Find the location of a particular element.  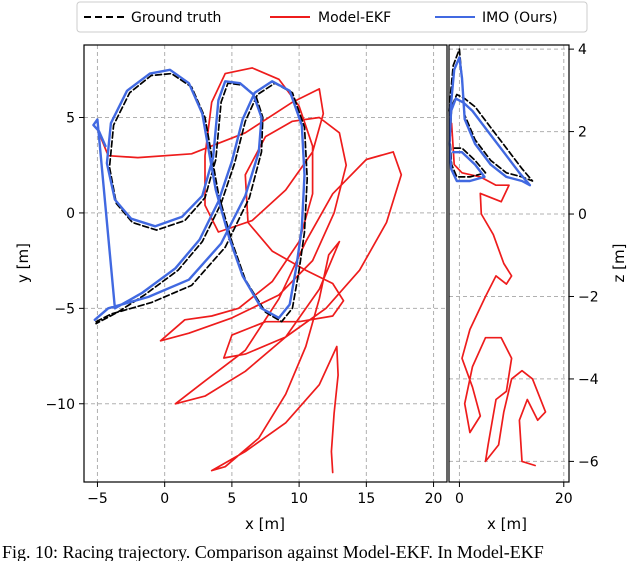

xz-axes-frame is located at coordinates (509, 263).